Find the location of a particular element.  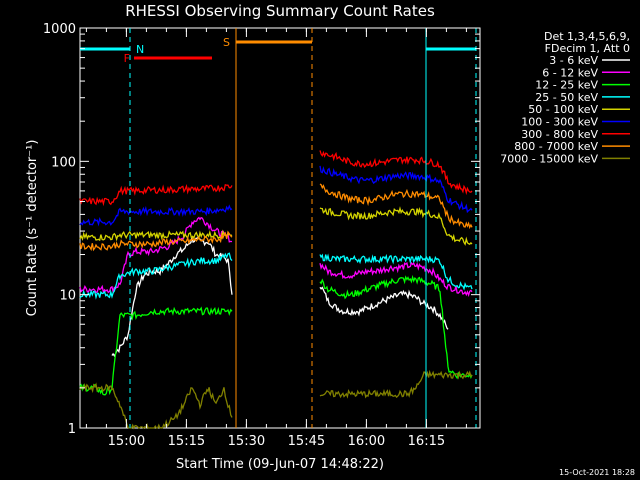

legend-label: 50 - 100 keV is located at coordinates (563, 109).